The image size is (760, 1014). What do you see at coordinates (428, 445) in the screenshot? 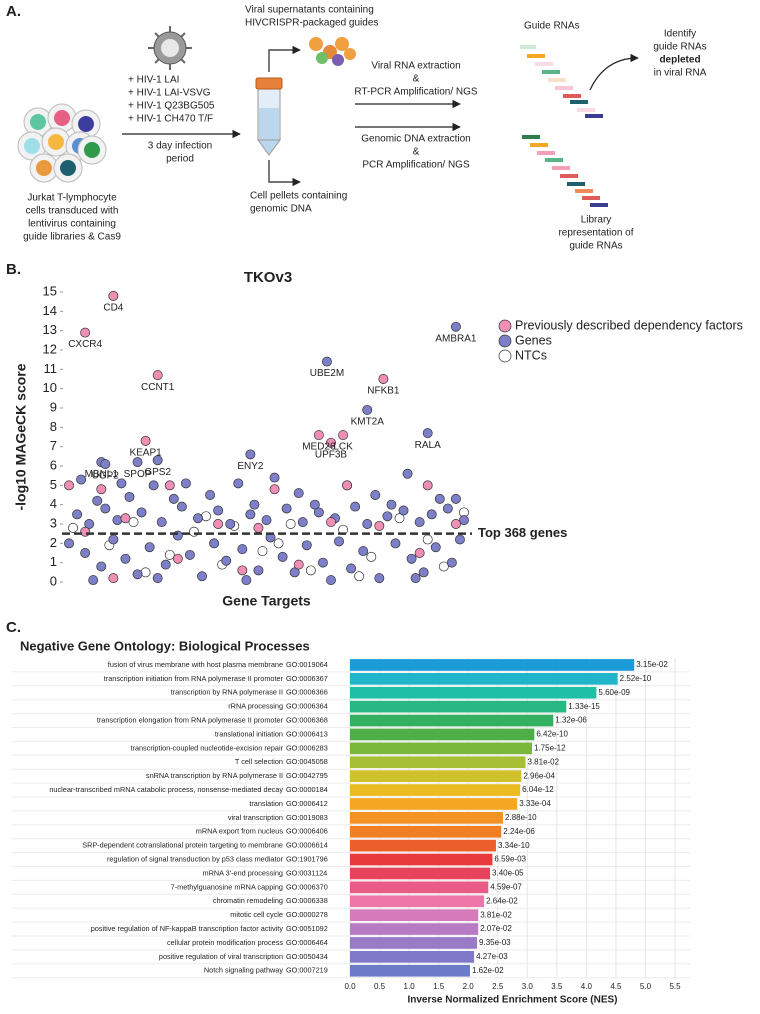
I see `point-label: RALA` at bounding box center [428, 445].